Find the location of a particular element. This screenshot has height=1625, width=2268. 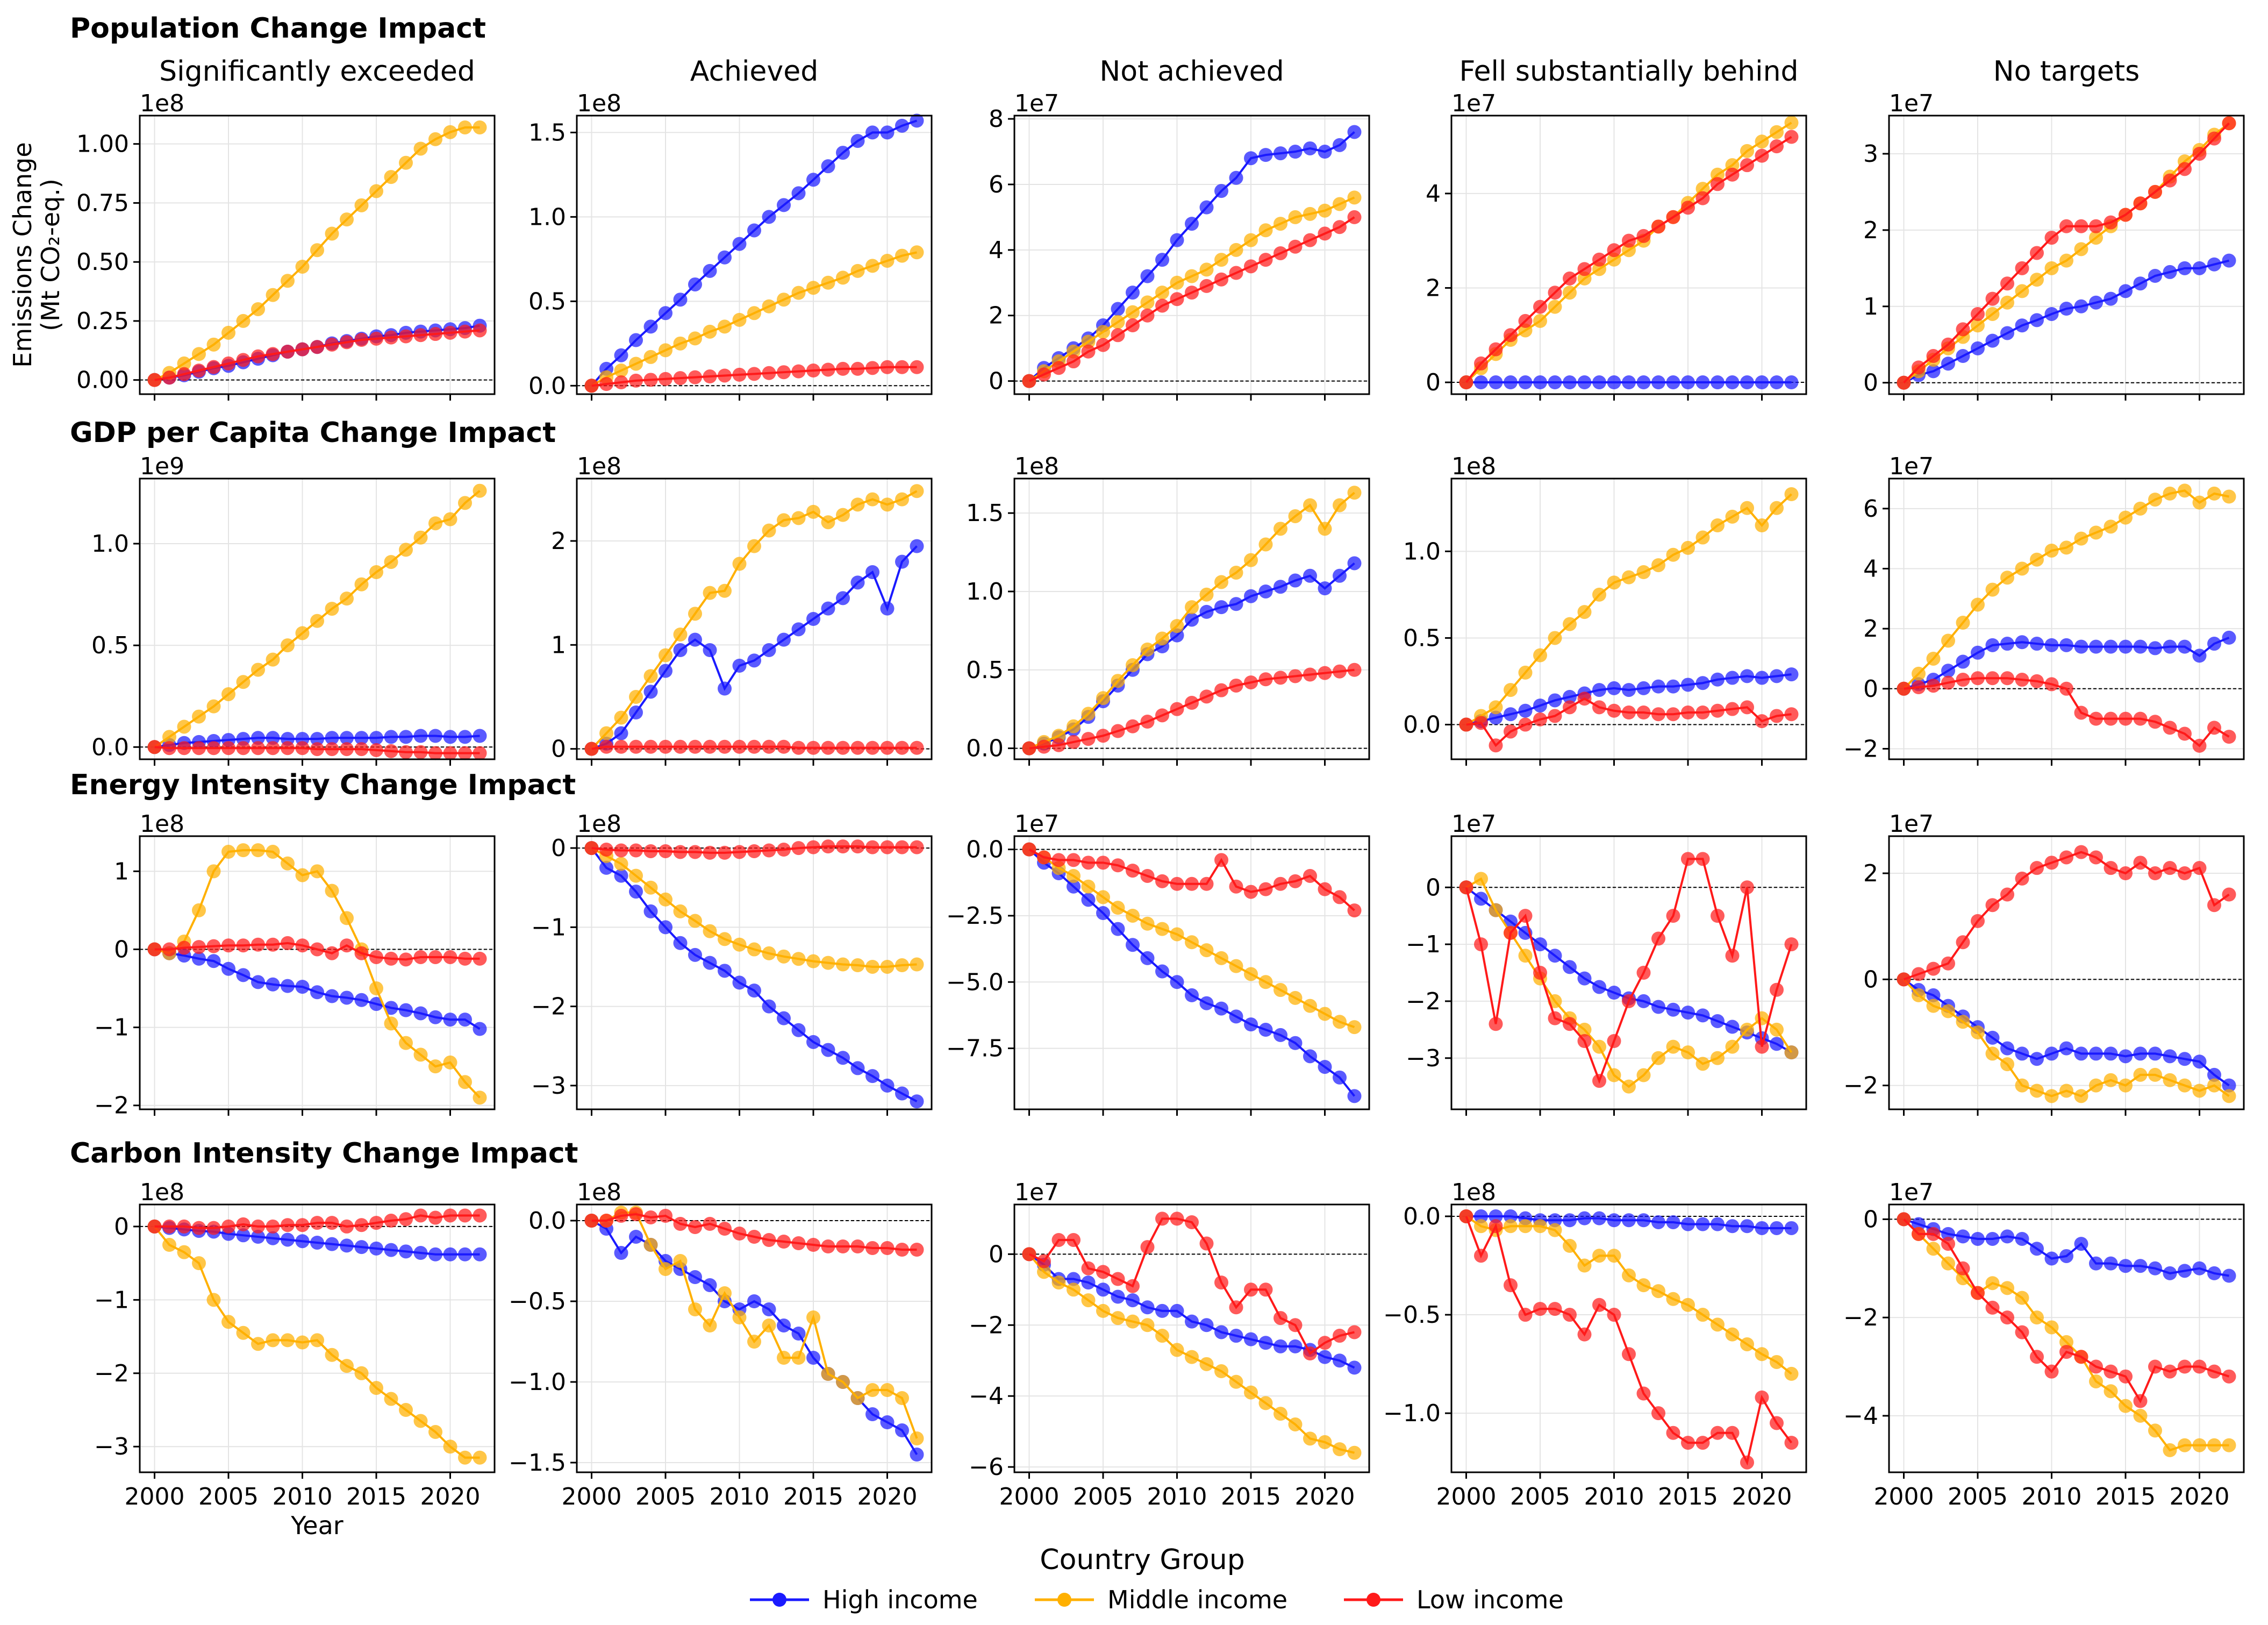

panel: −2 0 2 4 6 1e7 is located at coordinates (2044, 609).